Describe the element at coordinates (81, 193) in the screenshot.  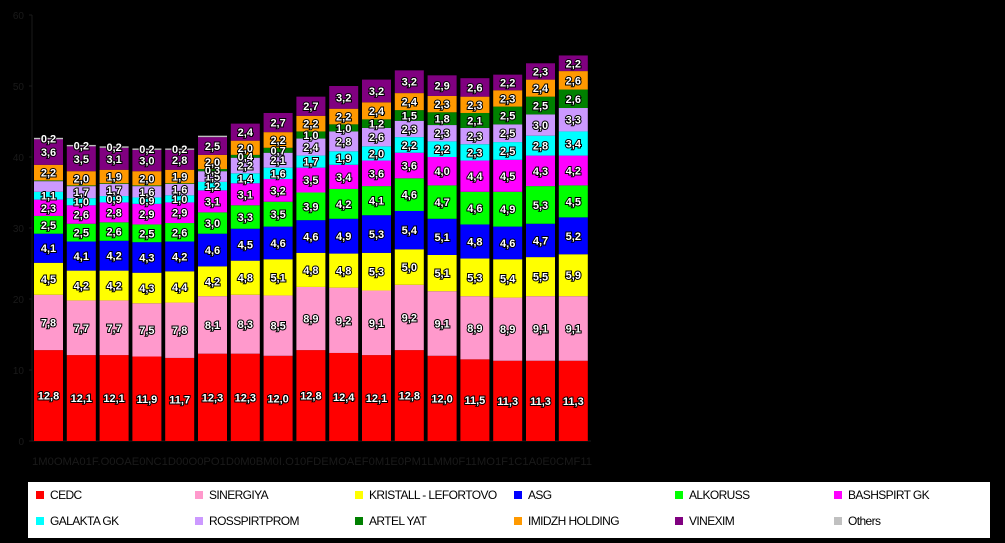
I see `data-label: 1,7` at that location.